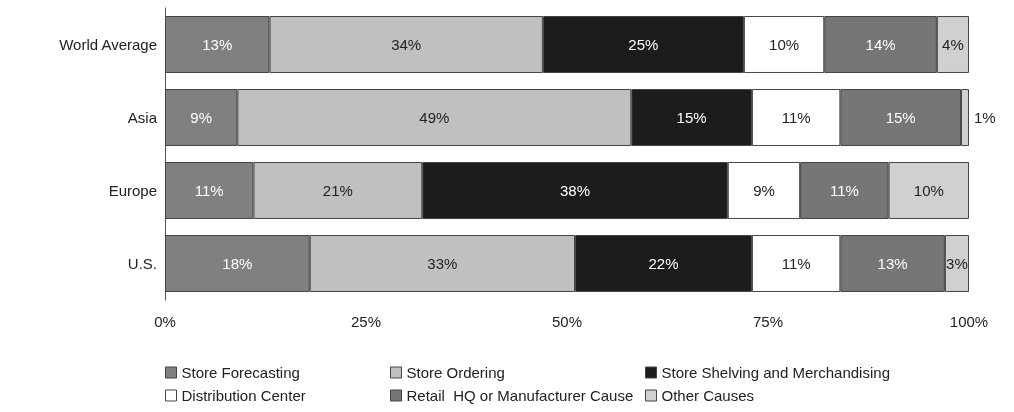  What do you see at coordinates (567, 321) in the screenshot?
I see `x-tick-label: 50%` at bounding box center [567, 321].